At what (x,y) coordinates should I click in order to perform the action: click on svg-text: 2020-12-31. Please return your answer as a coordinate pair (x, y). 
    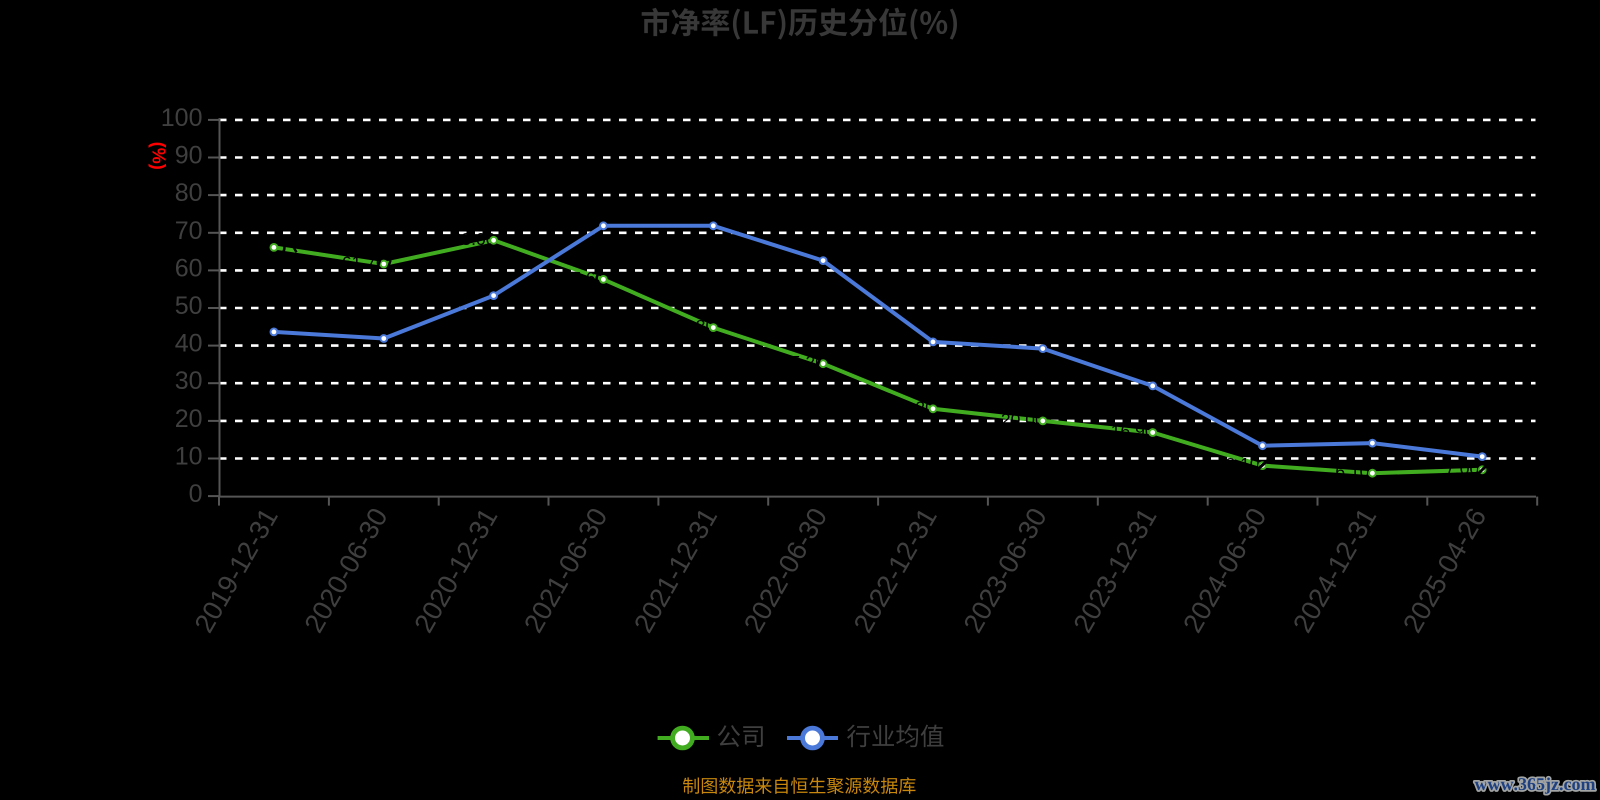
    Looking at the image, I should click on (455, 570).